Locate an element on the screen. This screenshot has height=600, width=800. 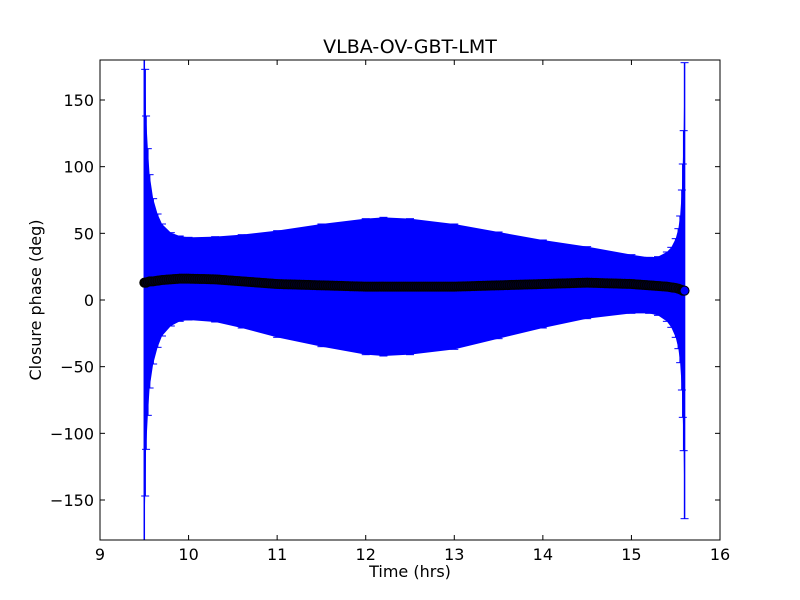
y-tick-label: 100 is located at coordinates (78, 167).